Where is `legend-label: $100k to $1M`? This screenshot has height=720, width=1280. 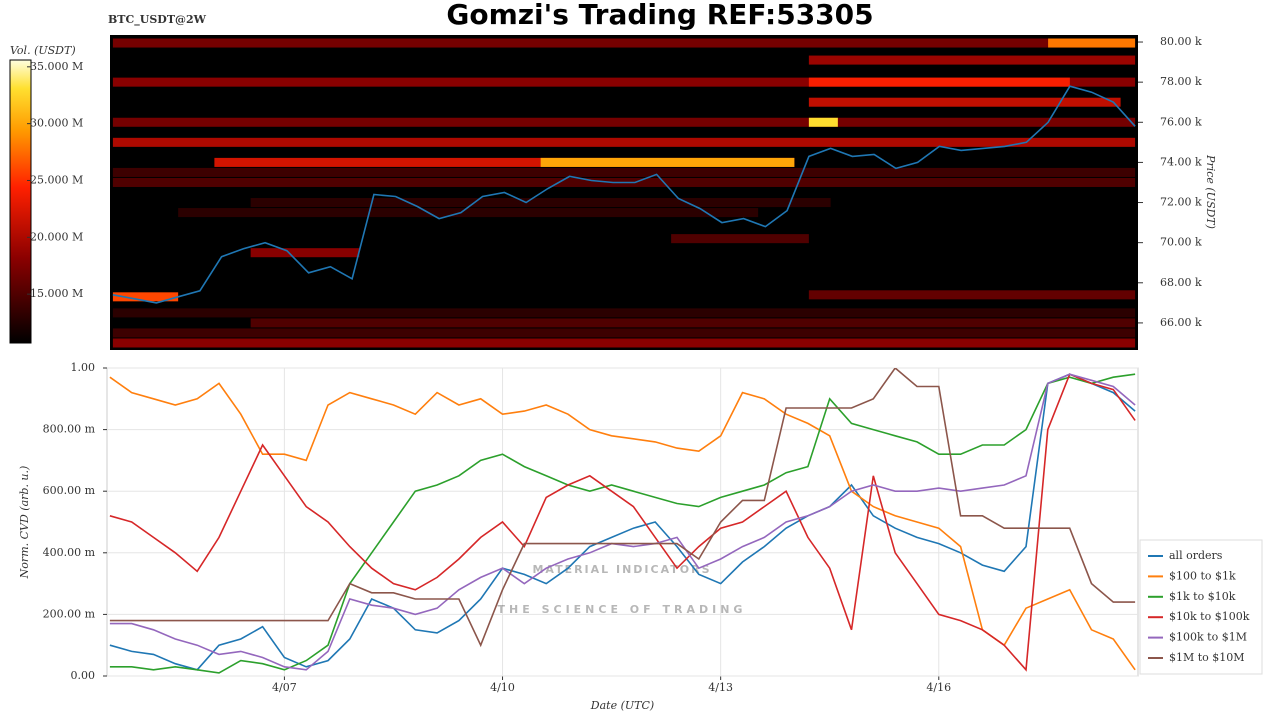
legend-label: $100k to $1M is located at coordinates (1208, 637).